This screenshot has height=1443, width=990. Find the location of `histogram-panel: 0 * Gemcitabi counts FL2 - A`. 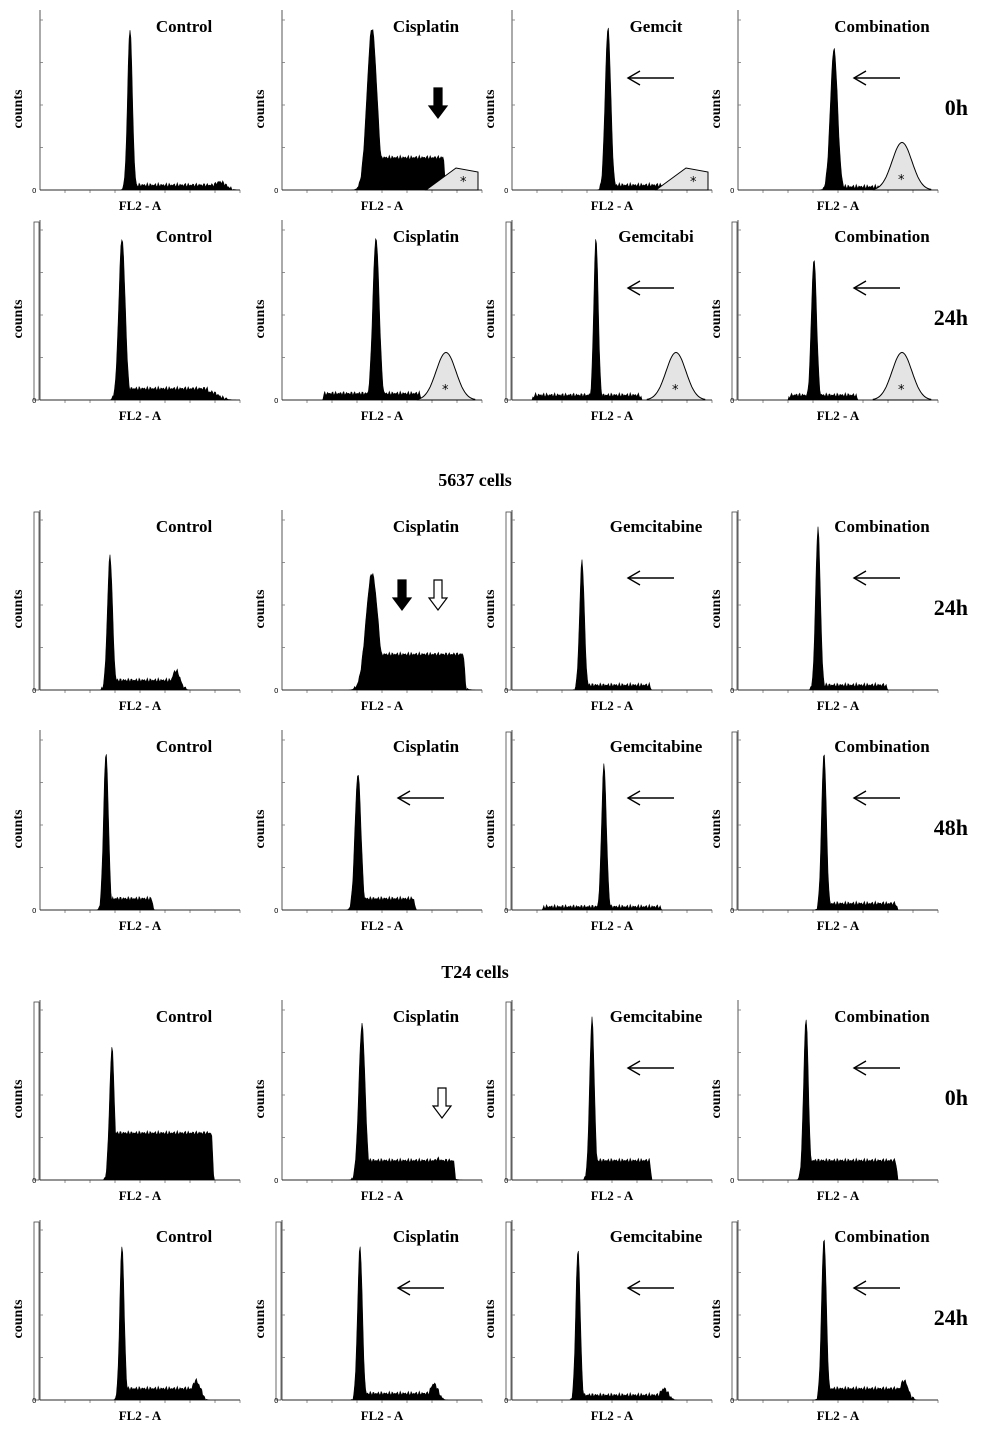

histogram-panel: 0 * Gemcitabi counts FL2 - A is located at coordinates (598, 321).